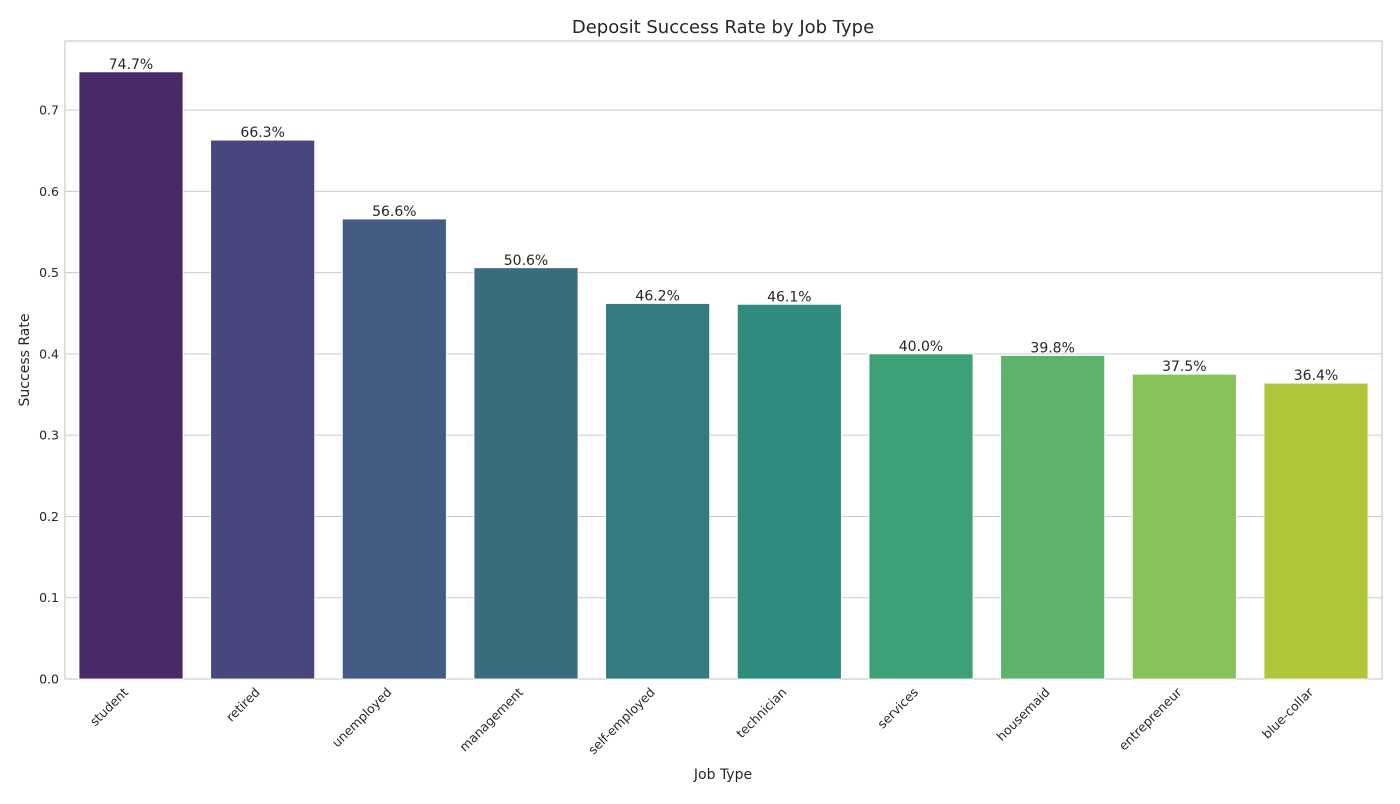 The width and height of the screenshot is (1400, 804). Describe the element at coordinates (49, 191) in the screenshot. I see `y-tick-label: 0.6` at that location.